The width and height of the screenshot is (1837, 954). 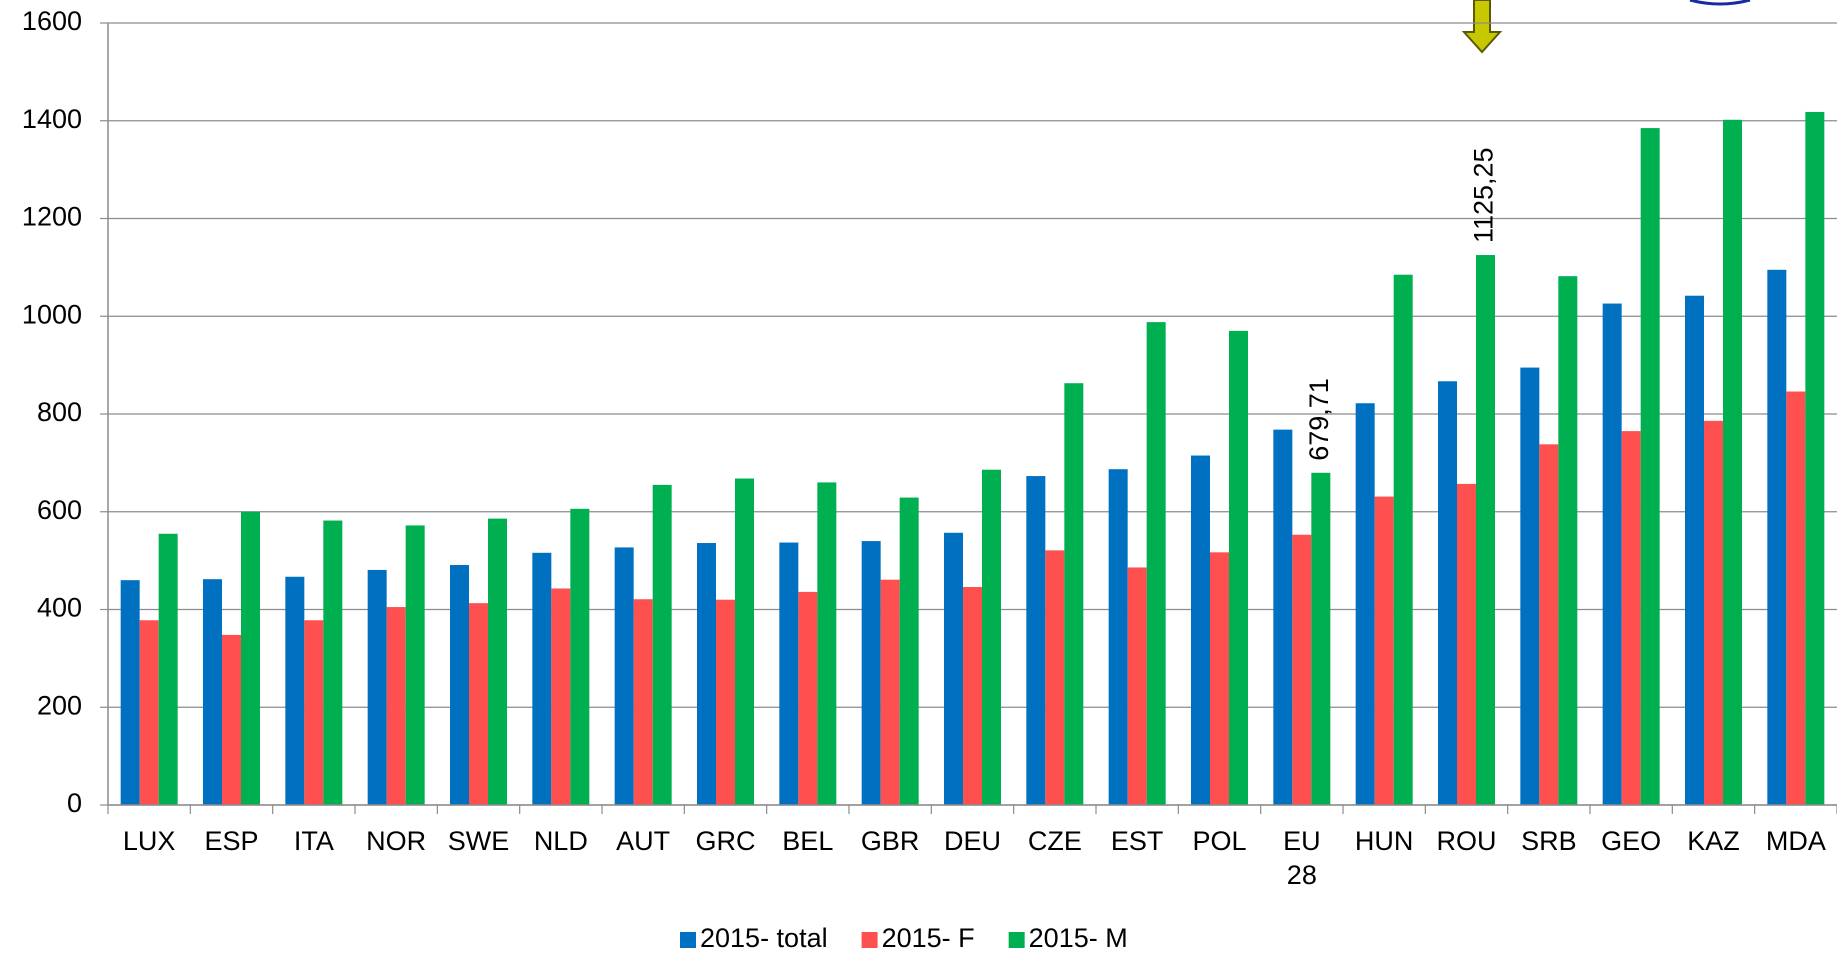 What do you see at coordinates (807, 841) in the screenshot?
I see `x-tick-label: BEL` at bounding box center [807, 841].